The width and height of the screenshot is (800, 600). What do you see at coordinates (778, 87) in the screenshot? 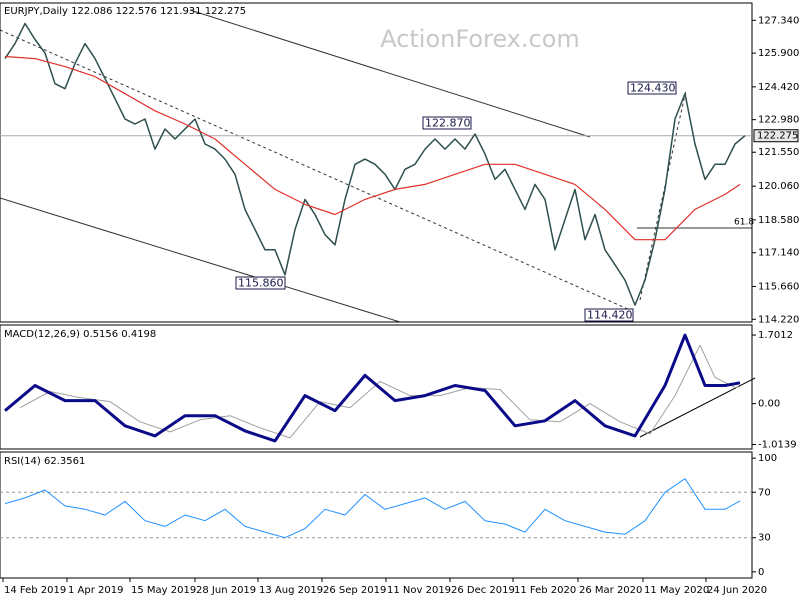
I see `y-tick-label: 124.420` at bounding box center [778, 87].